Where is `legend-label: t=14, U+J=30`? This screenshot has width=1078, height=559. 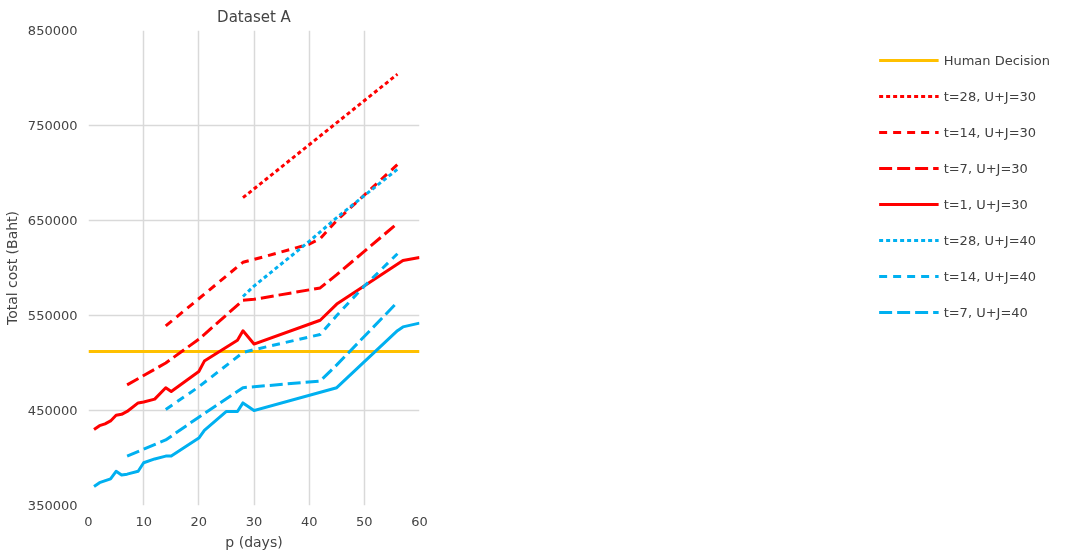
legend-label: t=14, U+J=30 is located at coordinates (990, 132).